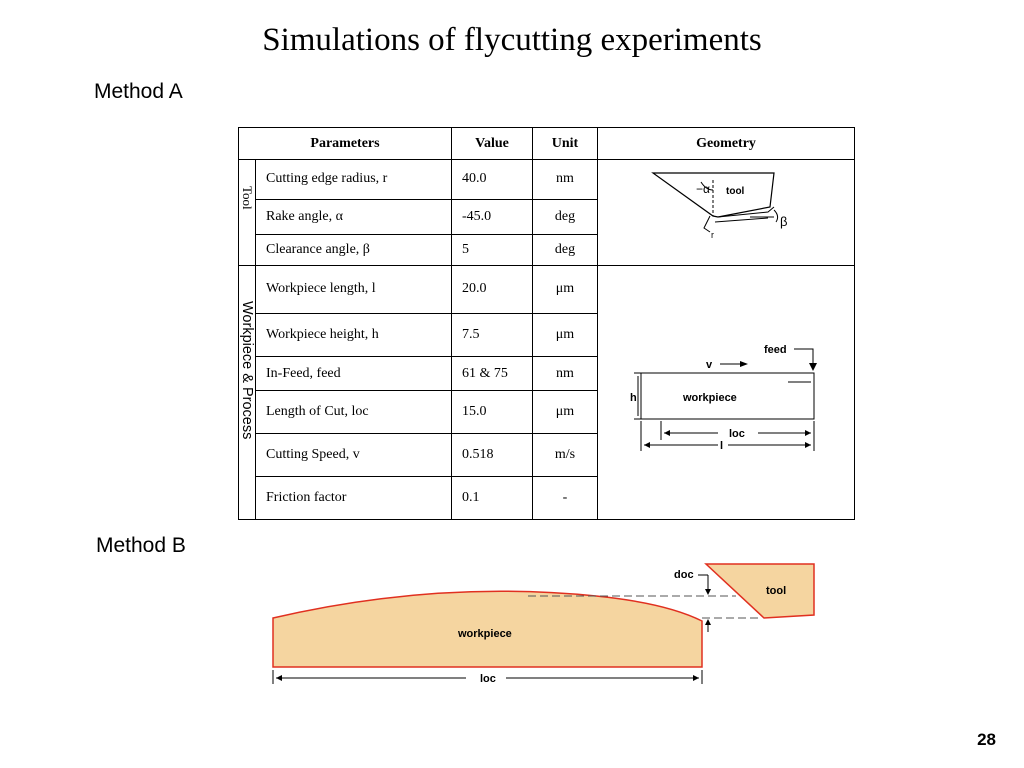  I want to click on l-arrow-left, so click(647, 445).